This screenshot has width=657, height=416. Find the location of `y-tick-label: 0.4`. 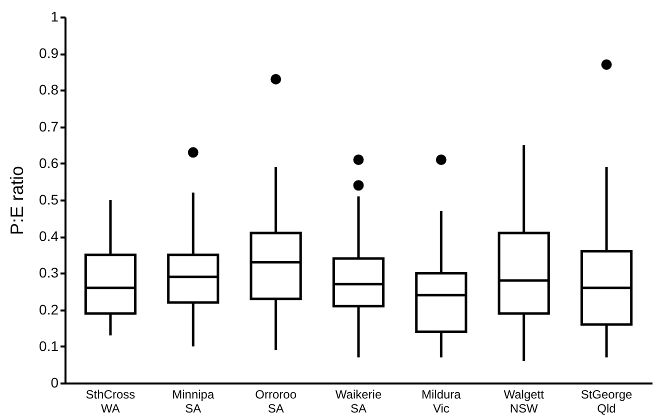

y-tick-label: 0.4 is located at coordinates (49, 236).